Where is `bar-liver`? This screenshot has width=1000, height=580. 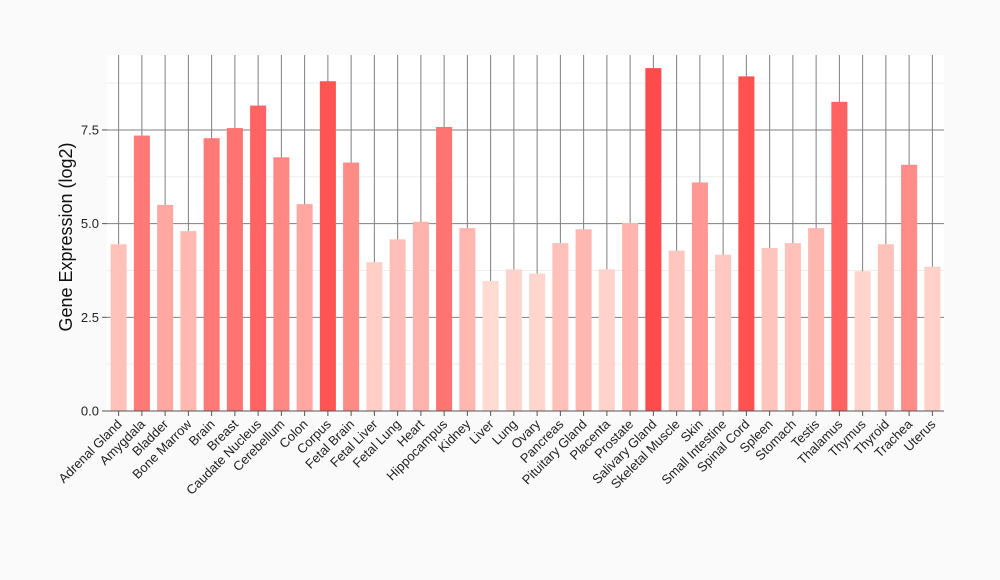
bar-liver is located at coordinates (490, 345).